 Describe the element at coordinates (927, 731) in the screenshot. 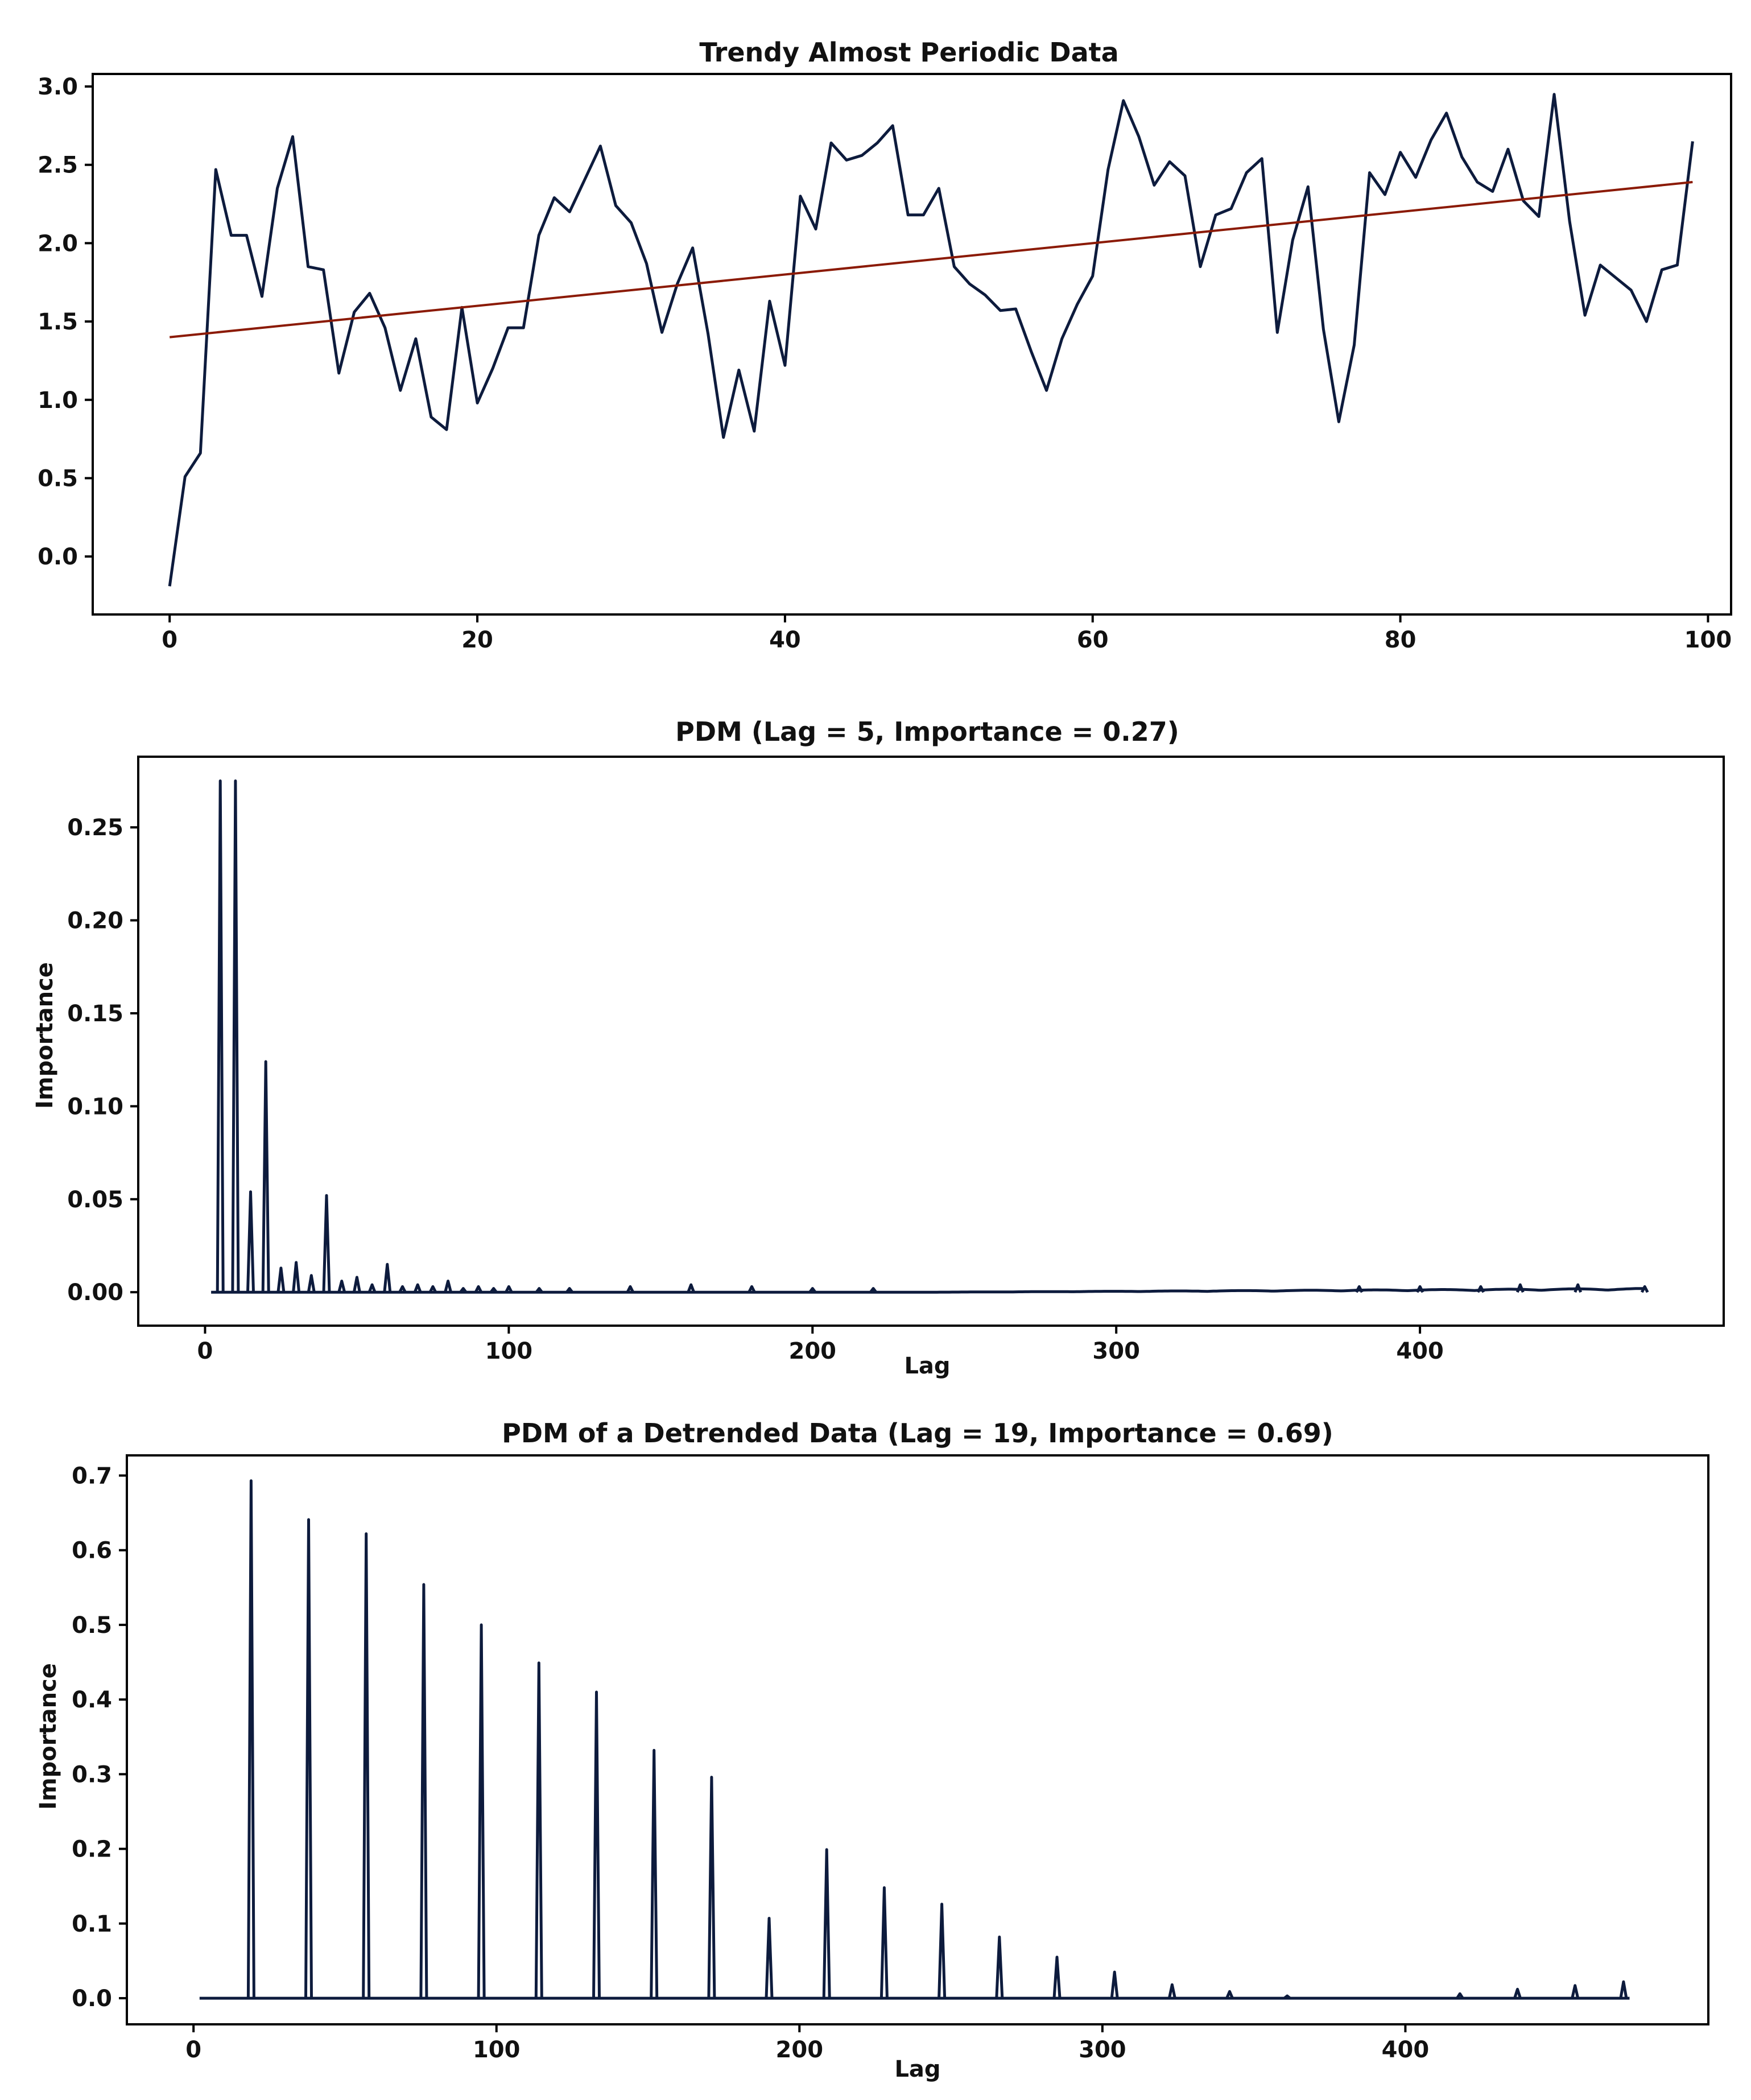

I see `chart-title: PDM (Lag = 5, Importance = 0.27)` at that location.